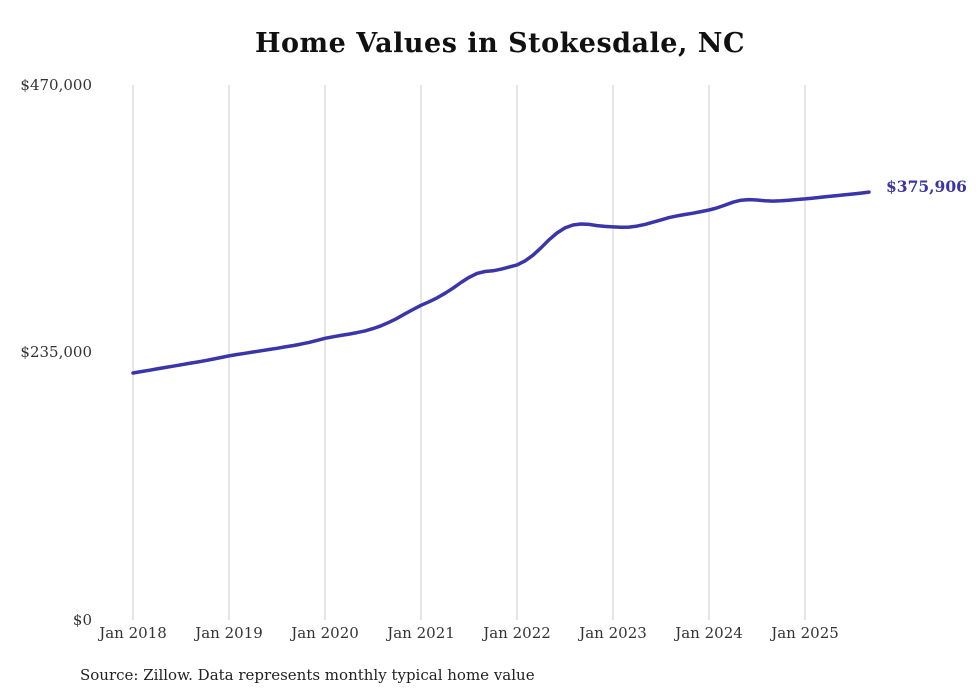 The height and width of the screenshot is (699, 980). What do you see at coordinates (709, 633) in the screenshot?
I see `x-axis-tick-label: Jan 2024` at bounding box center [709, 633].